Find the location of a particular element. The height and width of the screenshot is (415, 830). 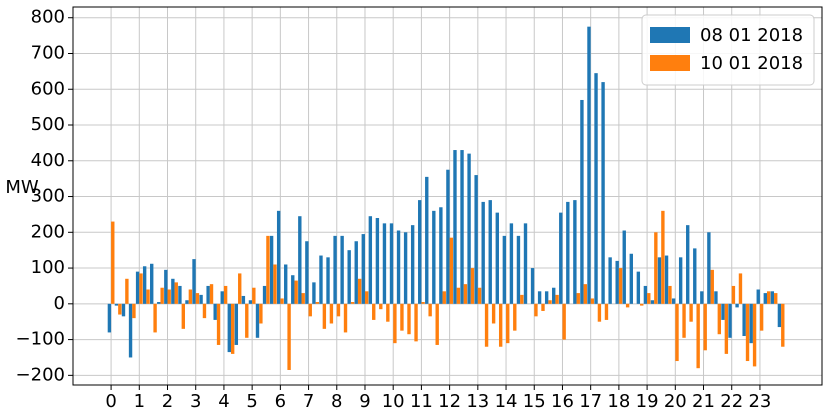

y-tick-label: 300 is located at coordinates (48, 196).